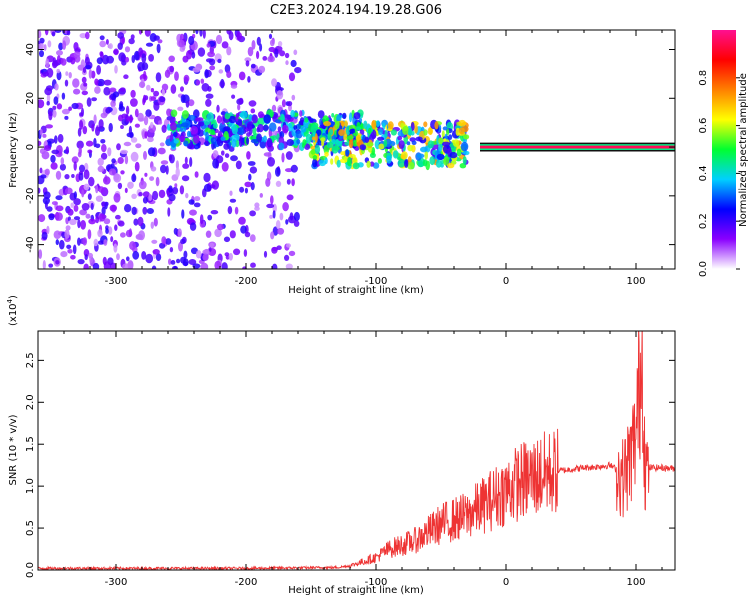  What do you see at coordinates (246, 582) in the screenshot?
I see `x-tick-label: -200` at bounding box center [246, 582].